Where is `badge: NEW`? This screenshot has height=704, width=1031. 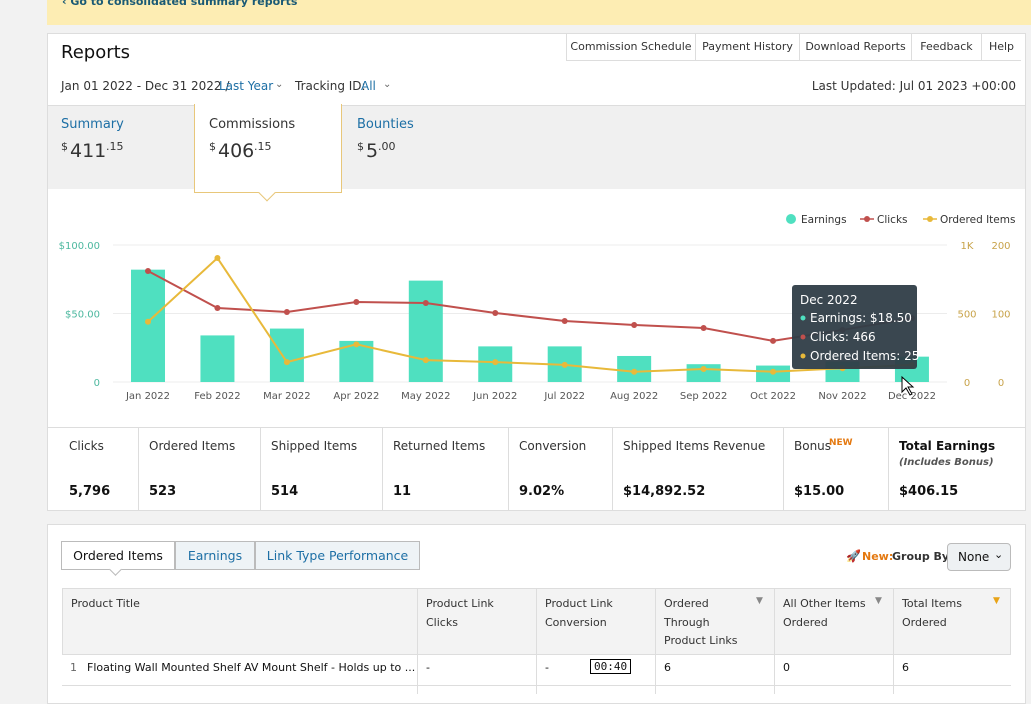
badge: NEW is located at coordinates (841, 443).